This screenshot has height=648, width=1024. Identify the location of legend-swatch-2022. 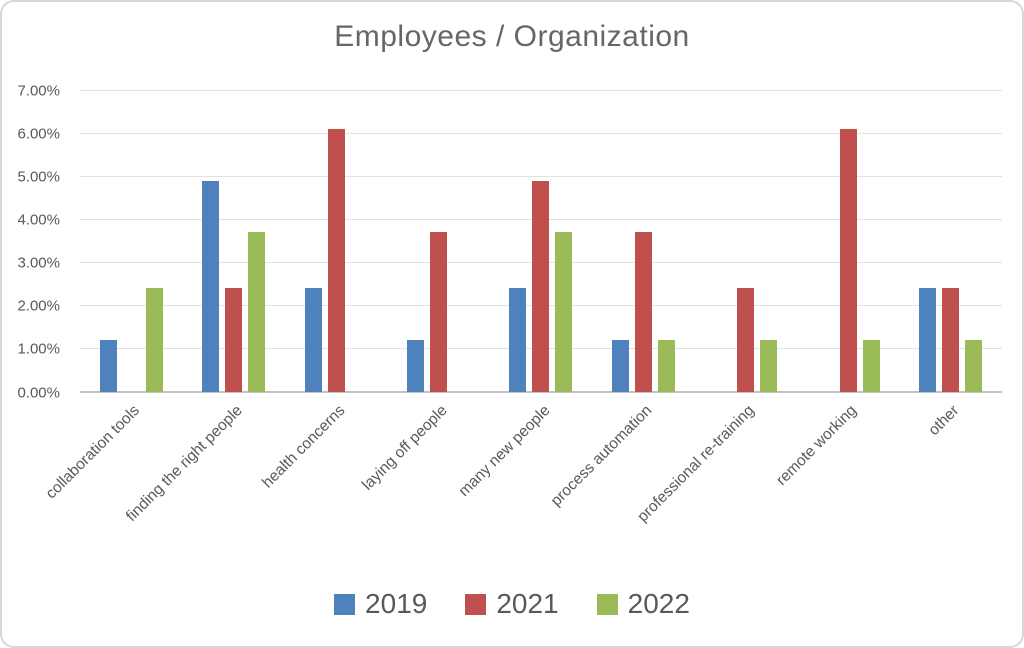
(607, 604).